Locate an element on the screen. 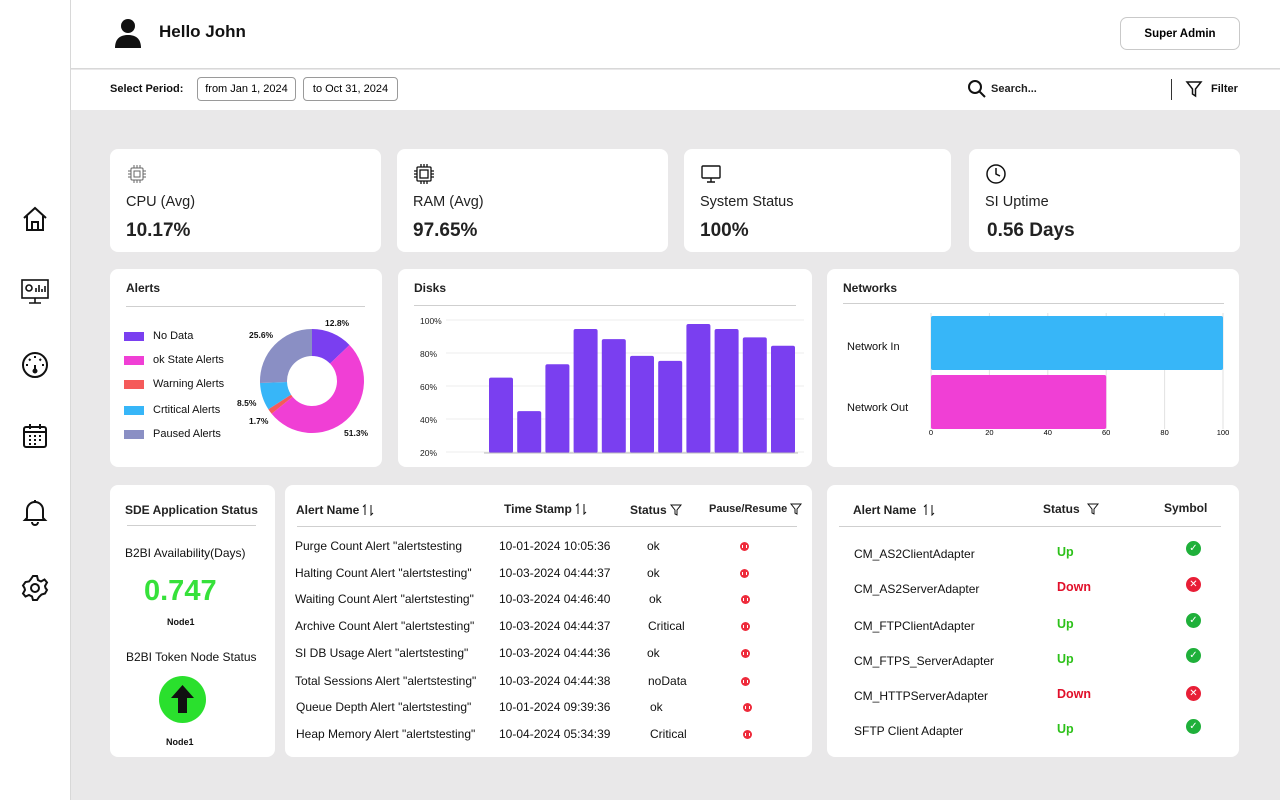 The height and width of the screenshot is (800, 1280). legend-item: Paused Alerts is located at coordinates (174, 434).